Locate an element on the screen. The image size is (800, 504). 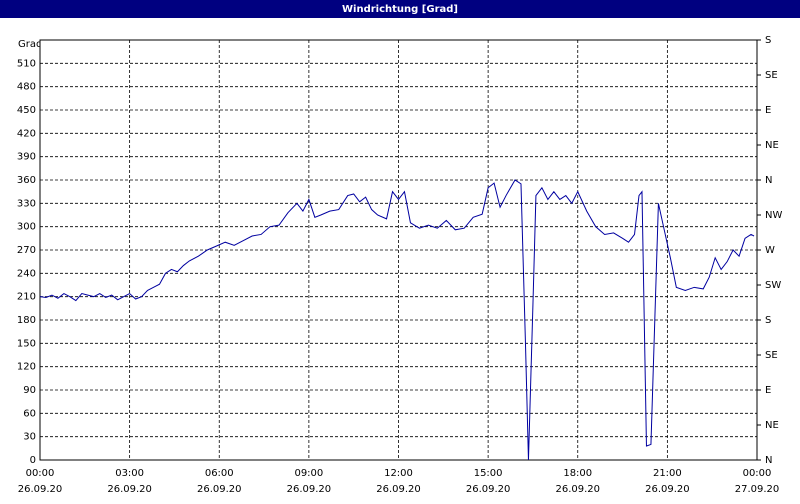
y-tick-label: 180 is located at coordinates (26, 320).